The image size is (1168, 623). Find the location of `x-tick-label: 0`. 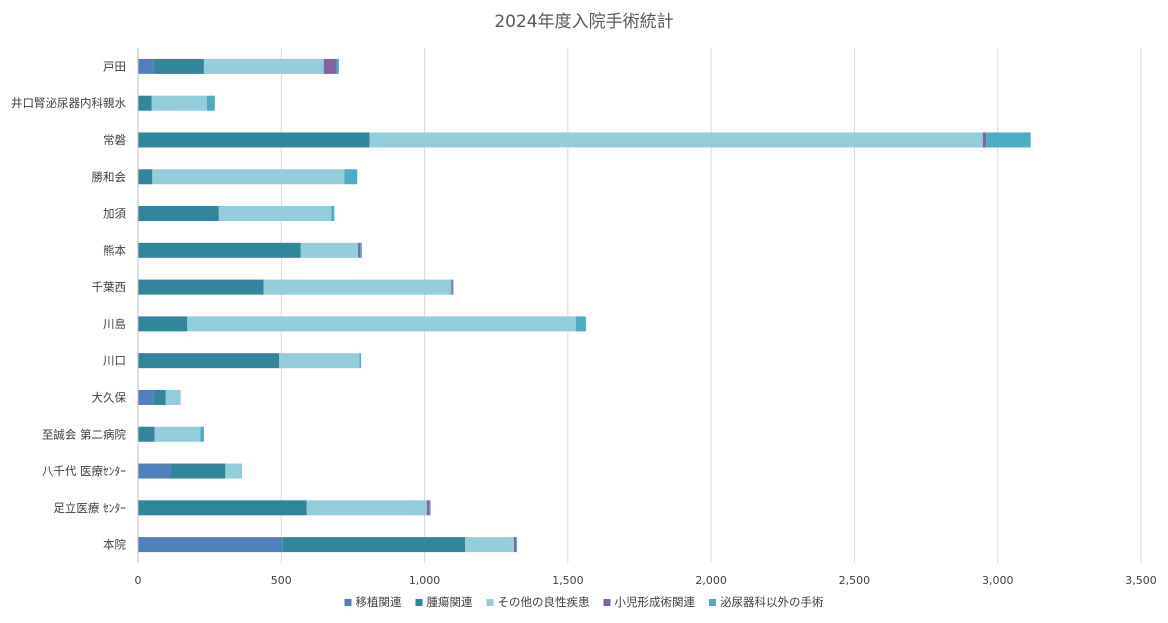

x-tick-label: 0 is located at coordinates (138, 580).